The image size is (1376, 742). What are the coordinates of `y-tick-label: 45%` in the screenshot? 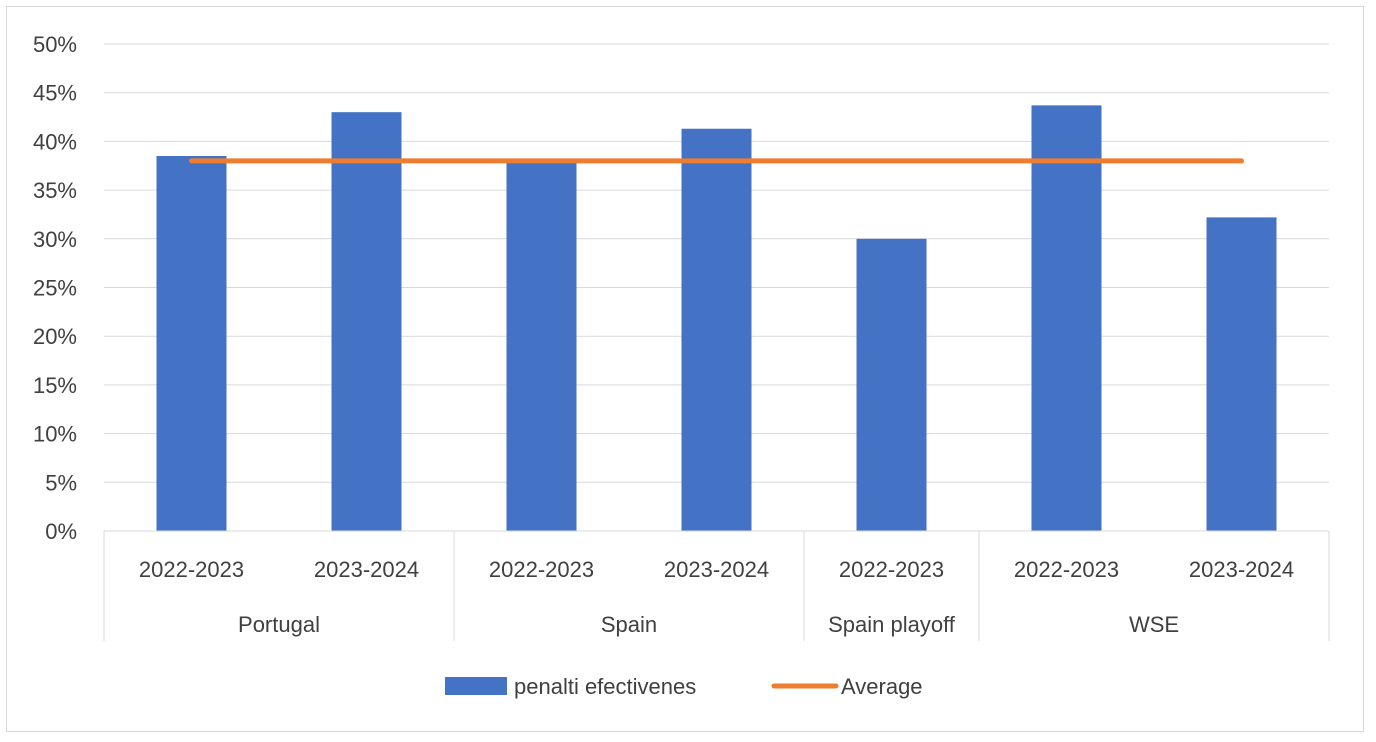 It's located at (55, 93).